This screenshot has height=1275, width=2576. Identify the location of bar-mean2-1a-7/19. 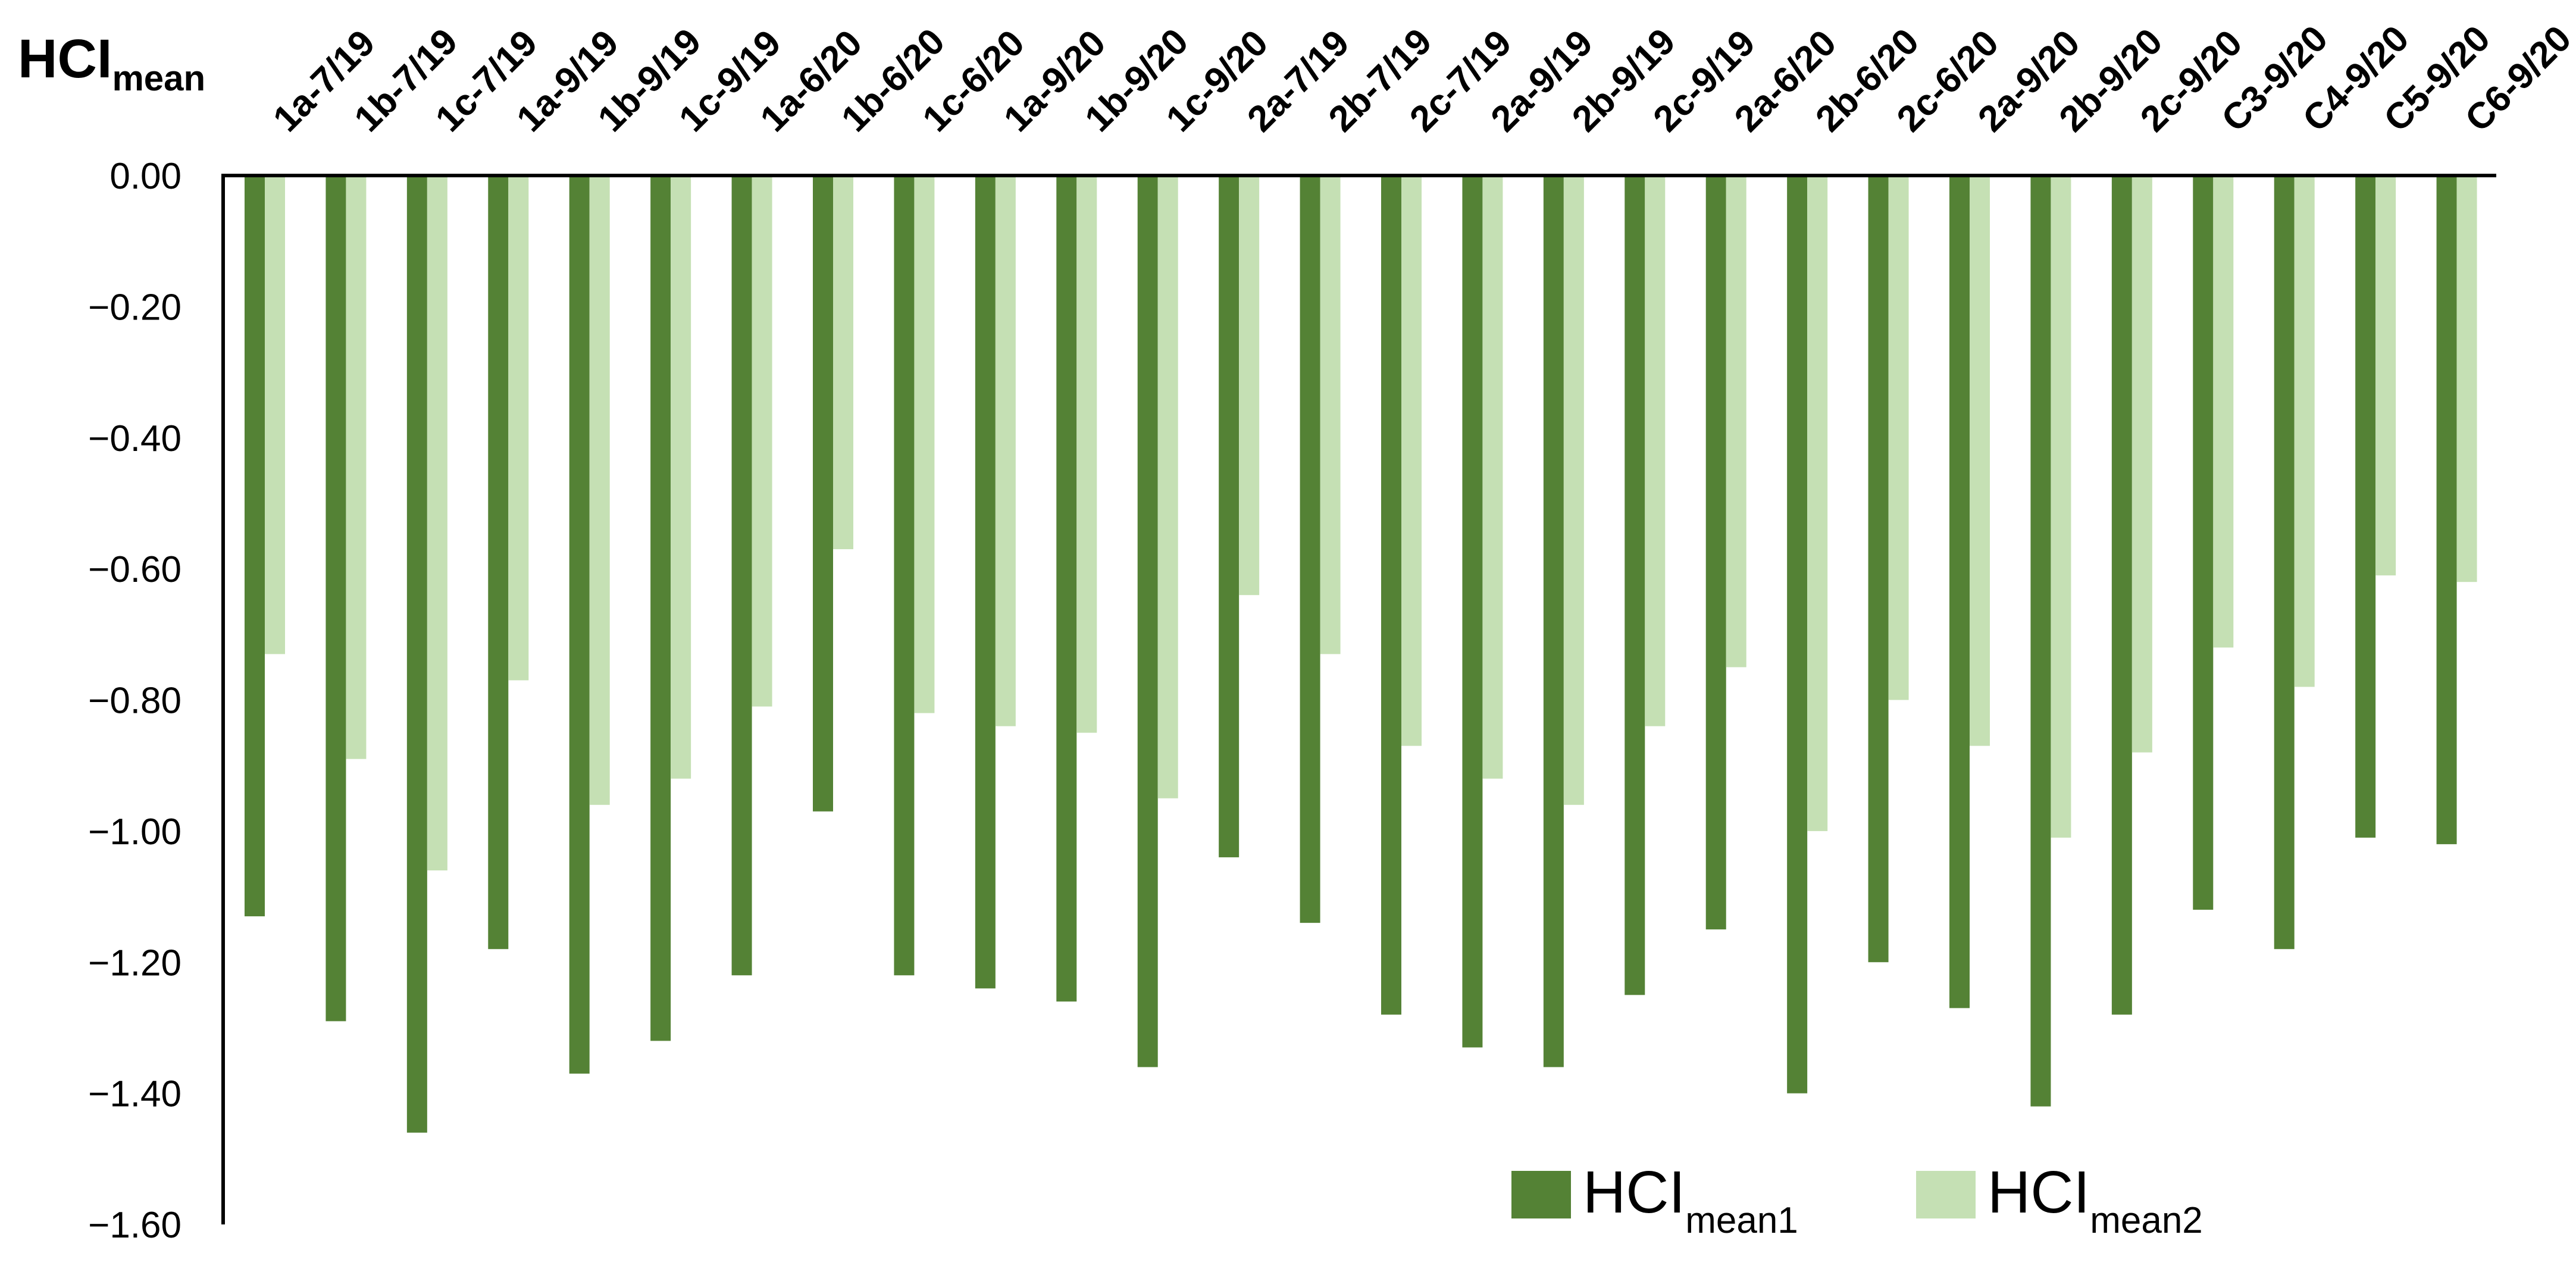
(275, 415).